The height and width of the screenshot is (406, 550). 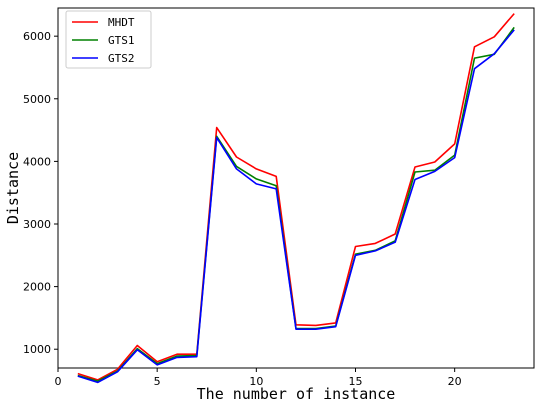 What do you see at coordinates (13, 188) in the screenshot?
I see `y-axis-label: Distance` at bounding box center [13, 188].